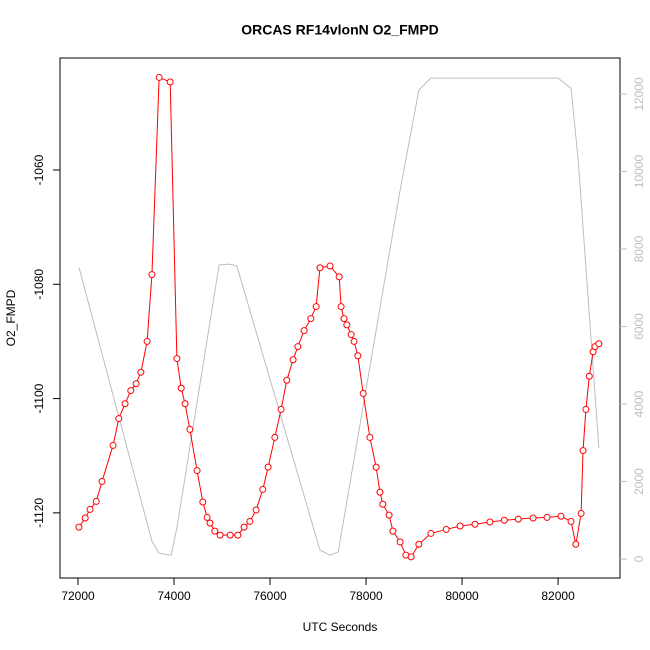  I want to click on x-tick-label: 78000, so click(366, 596).